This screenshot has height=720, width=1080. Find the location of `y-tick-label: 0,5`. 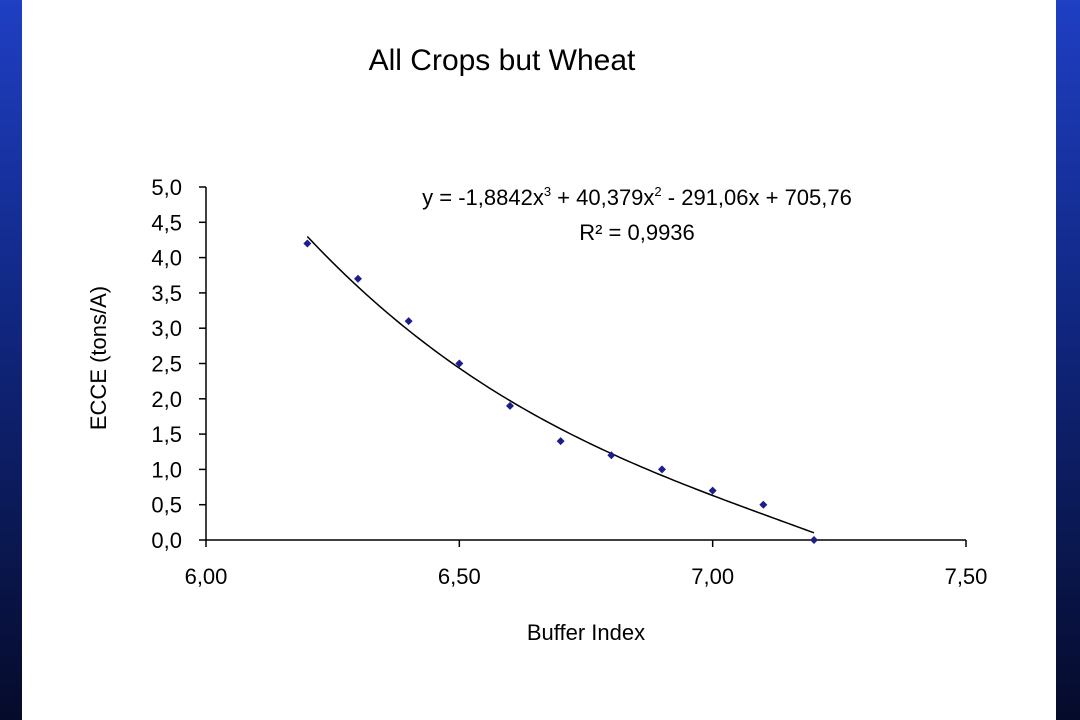

y-tick-label: 0,5 is located at coordinates (166, 505).